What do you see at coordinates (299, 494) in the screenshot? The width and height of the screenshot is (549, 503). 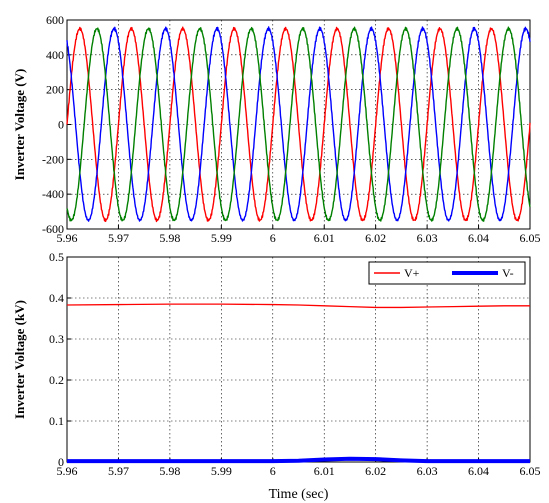 I see `x-axis-label: Time (sec)` at bounding box center [299, 494].